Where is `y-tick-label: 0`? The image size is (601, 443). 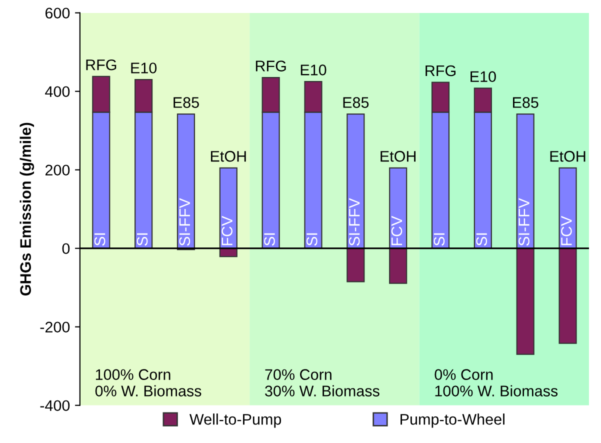 y-tick-label: 0 is located at coordinates (66, 248).